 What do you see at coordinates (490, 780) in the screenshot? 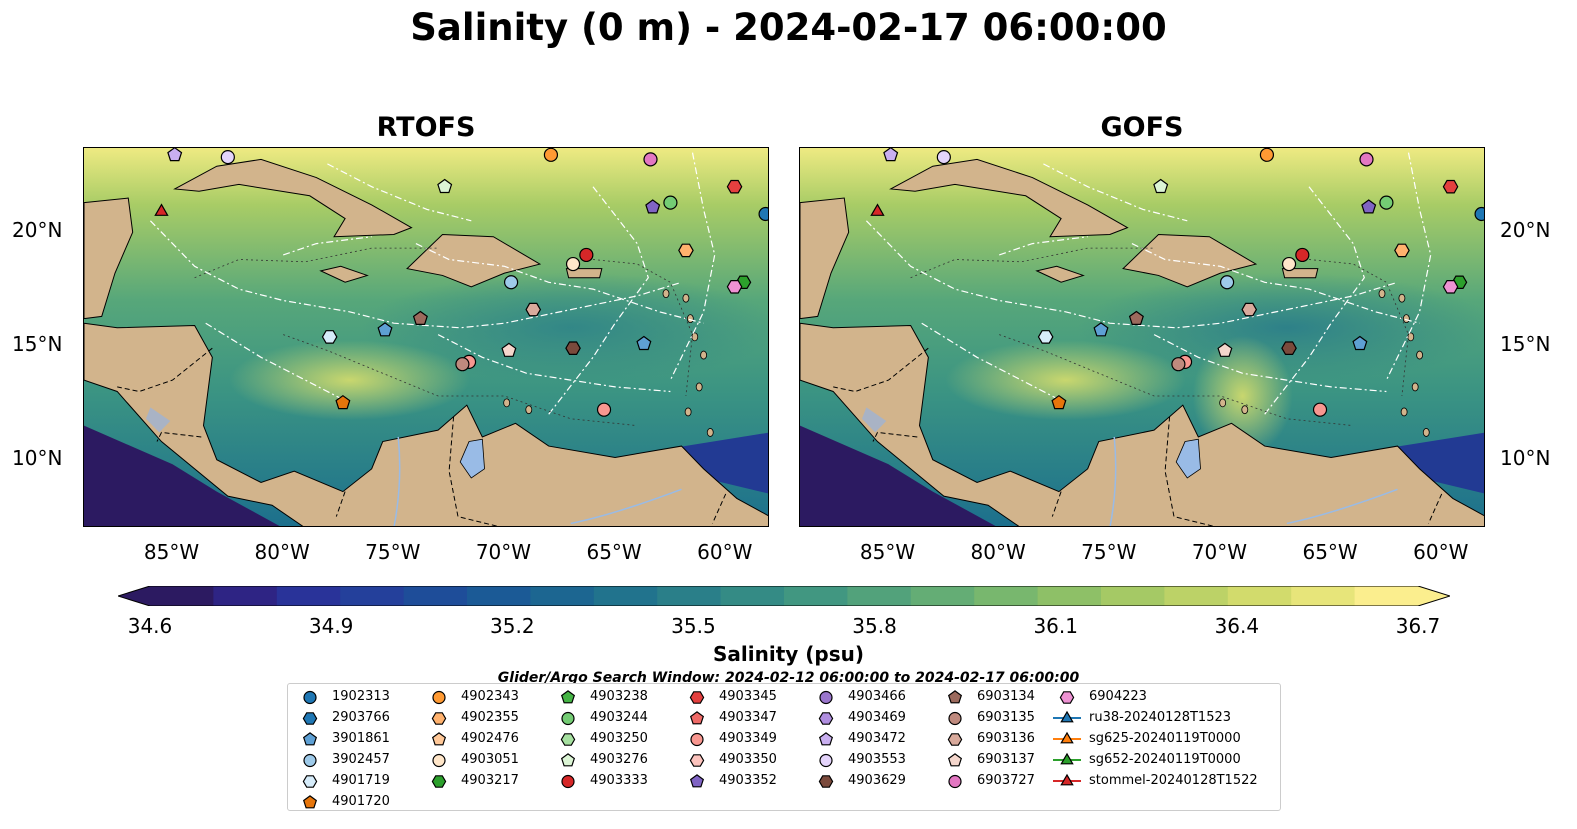
I see `legend-label: 4903217` at bounding box center [490, 780].